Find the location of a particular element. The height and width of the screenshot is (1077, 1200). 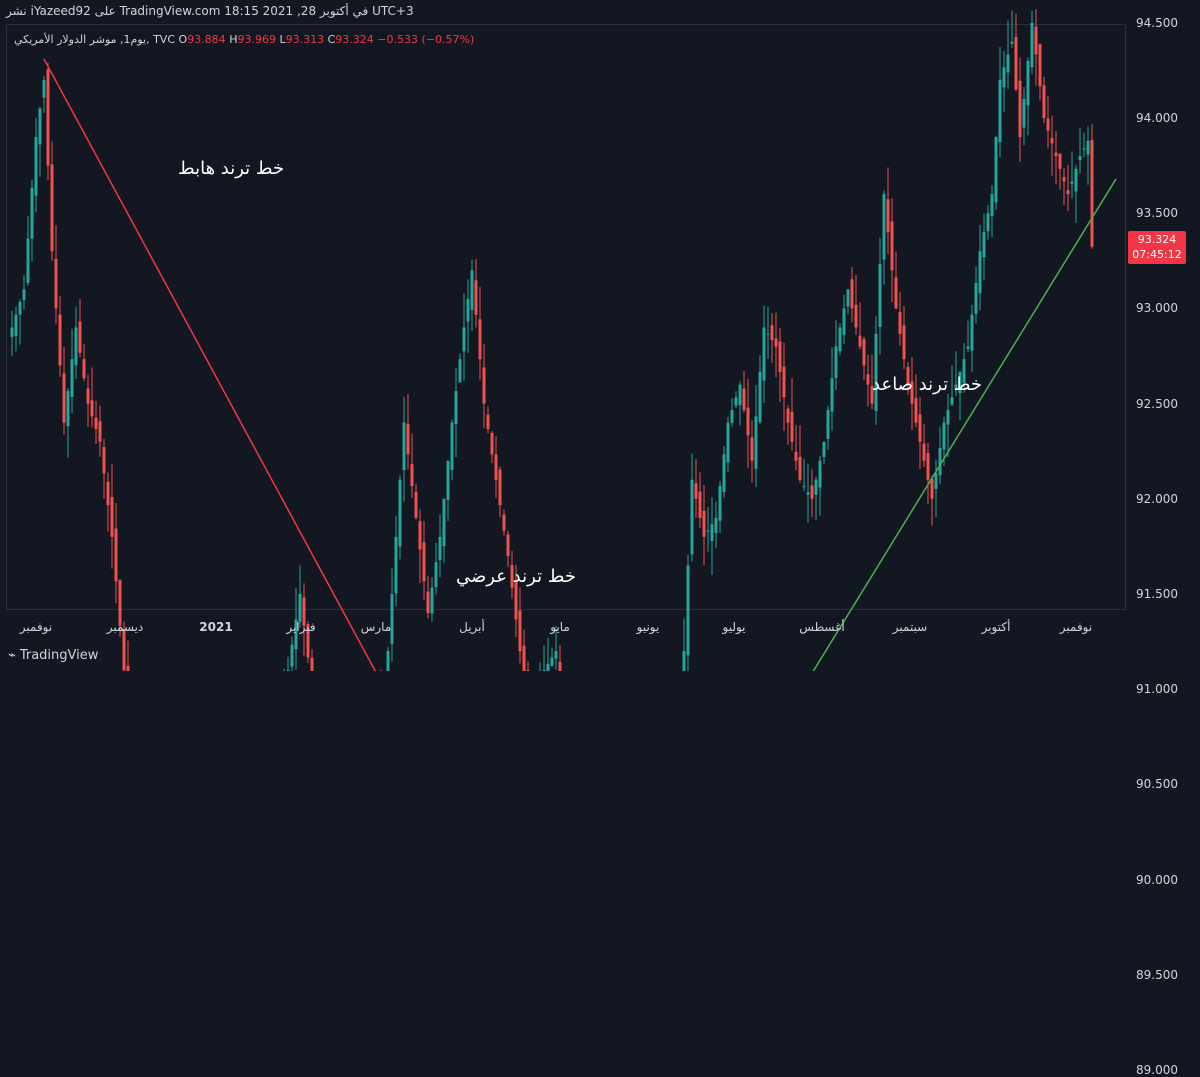

time-tick-label: 2021 is located at coordinates (216, 627).